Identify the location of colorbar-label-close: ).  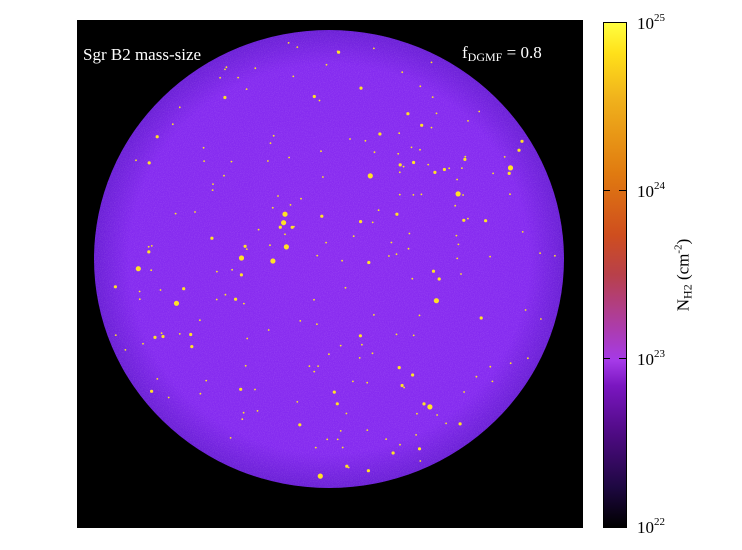
(683, 241).